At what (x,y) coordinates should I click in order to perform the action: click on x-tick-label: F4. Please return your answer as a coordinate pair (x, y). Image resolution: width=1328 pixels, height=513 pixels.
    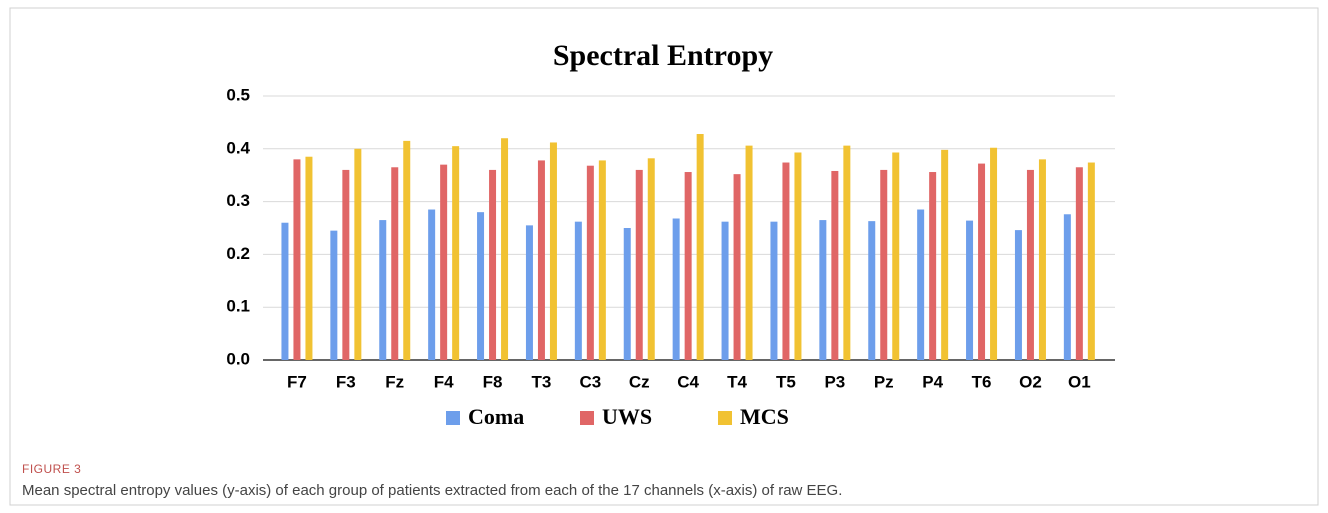
    Looking at the image, I should click on (444, 381).